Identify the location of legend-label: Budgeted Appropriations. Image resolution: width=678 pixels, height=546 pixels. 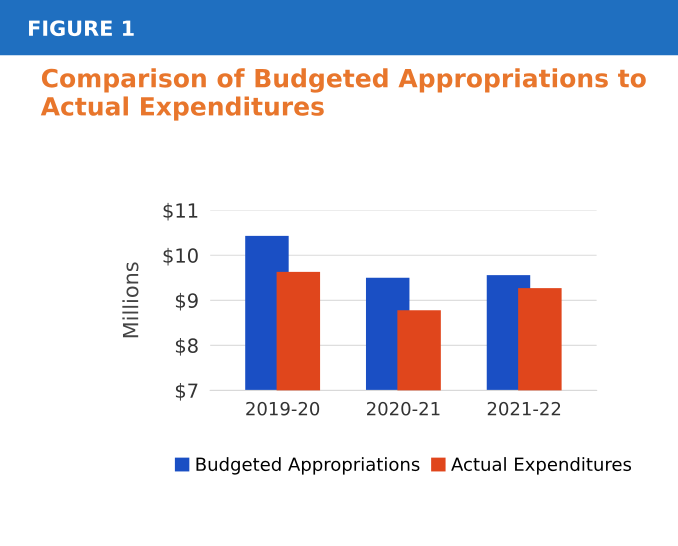
(308, 466).